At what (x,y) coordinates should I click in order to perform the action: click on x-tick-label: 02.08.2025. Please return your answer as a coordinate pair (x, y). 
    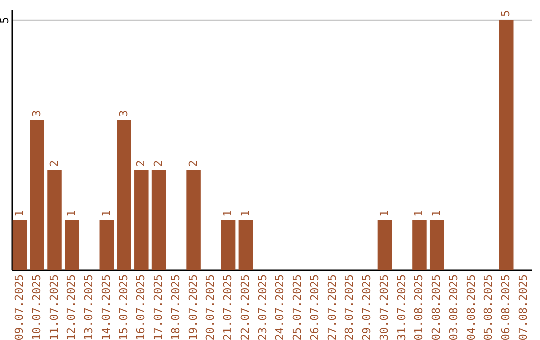
    Looking at the image, I should click on (437, 307).